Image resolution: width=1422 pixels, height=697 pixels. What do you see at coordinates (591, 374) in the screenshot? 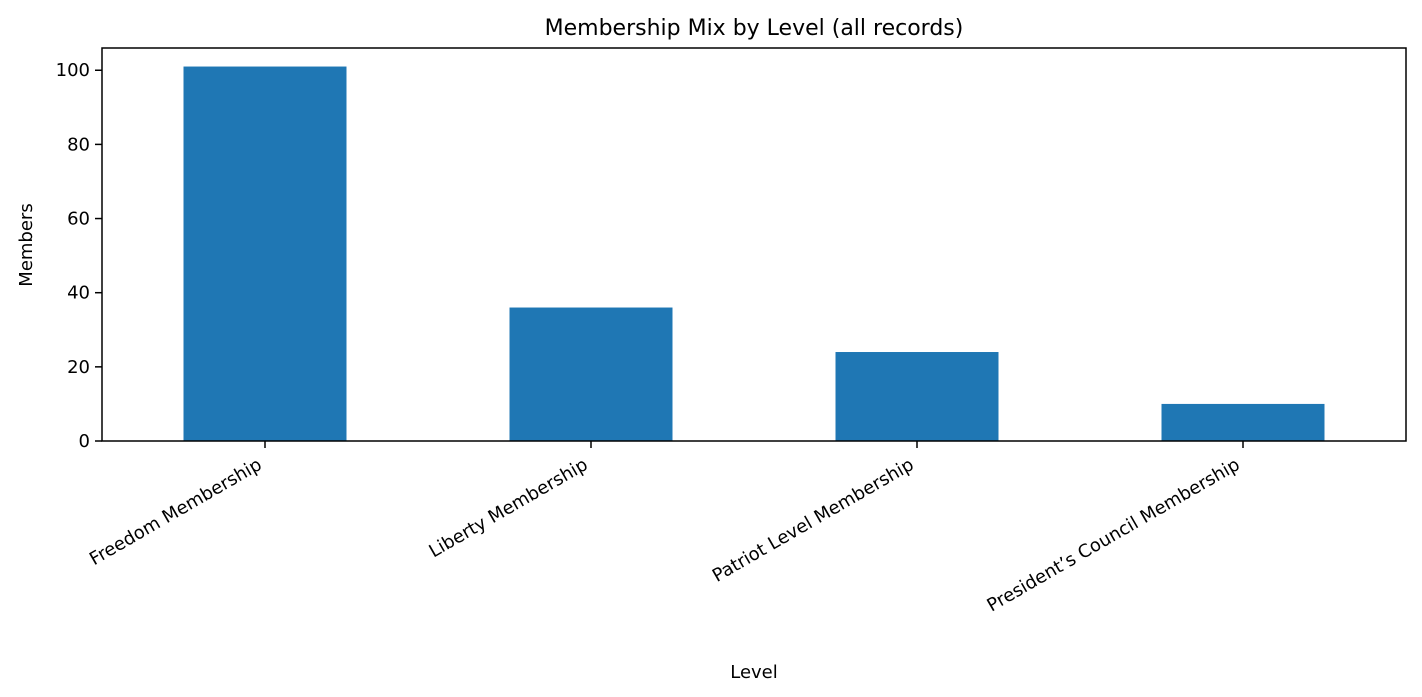
I see `bar-liberty-membership` at bounding box center [591, 374].